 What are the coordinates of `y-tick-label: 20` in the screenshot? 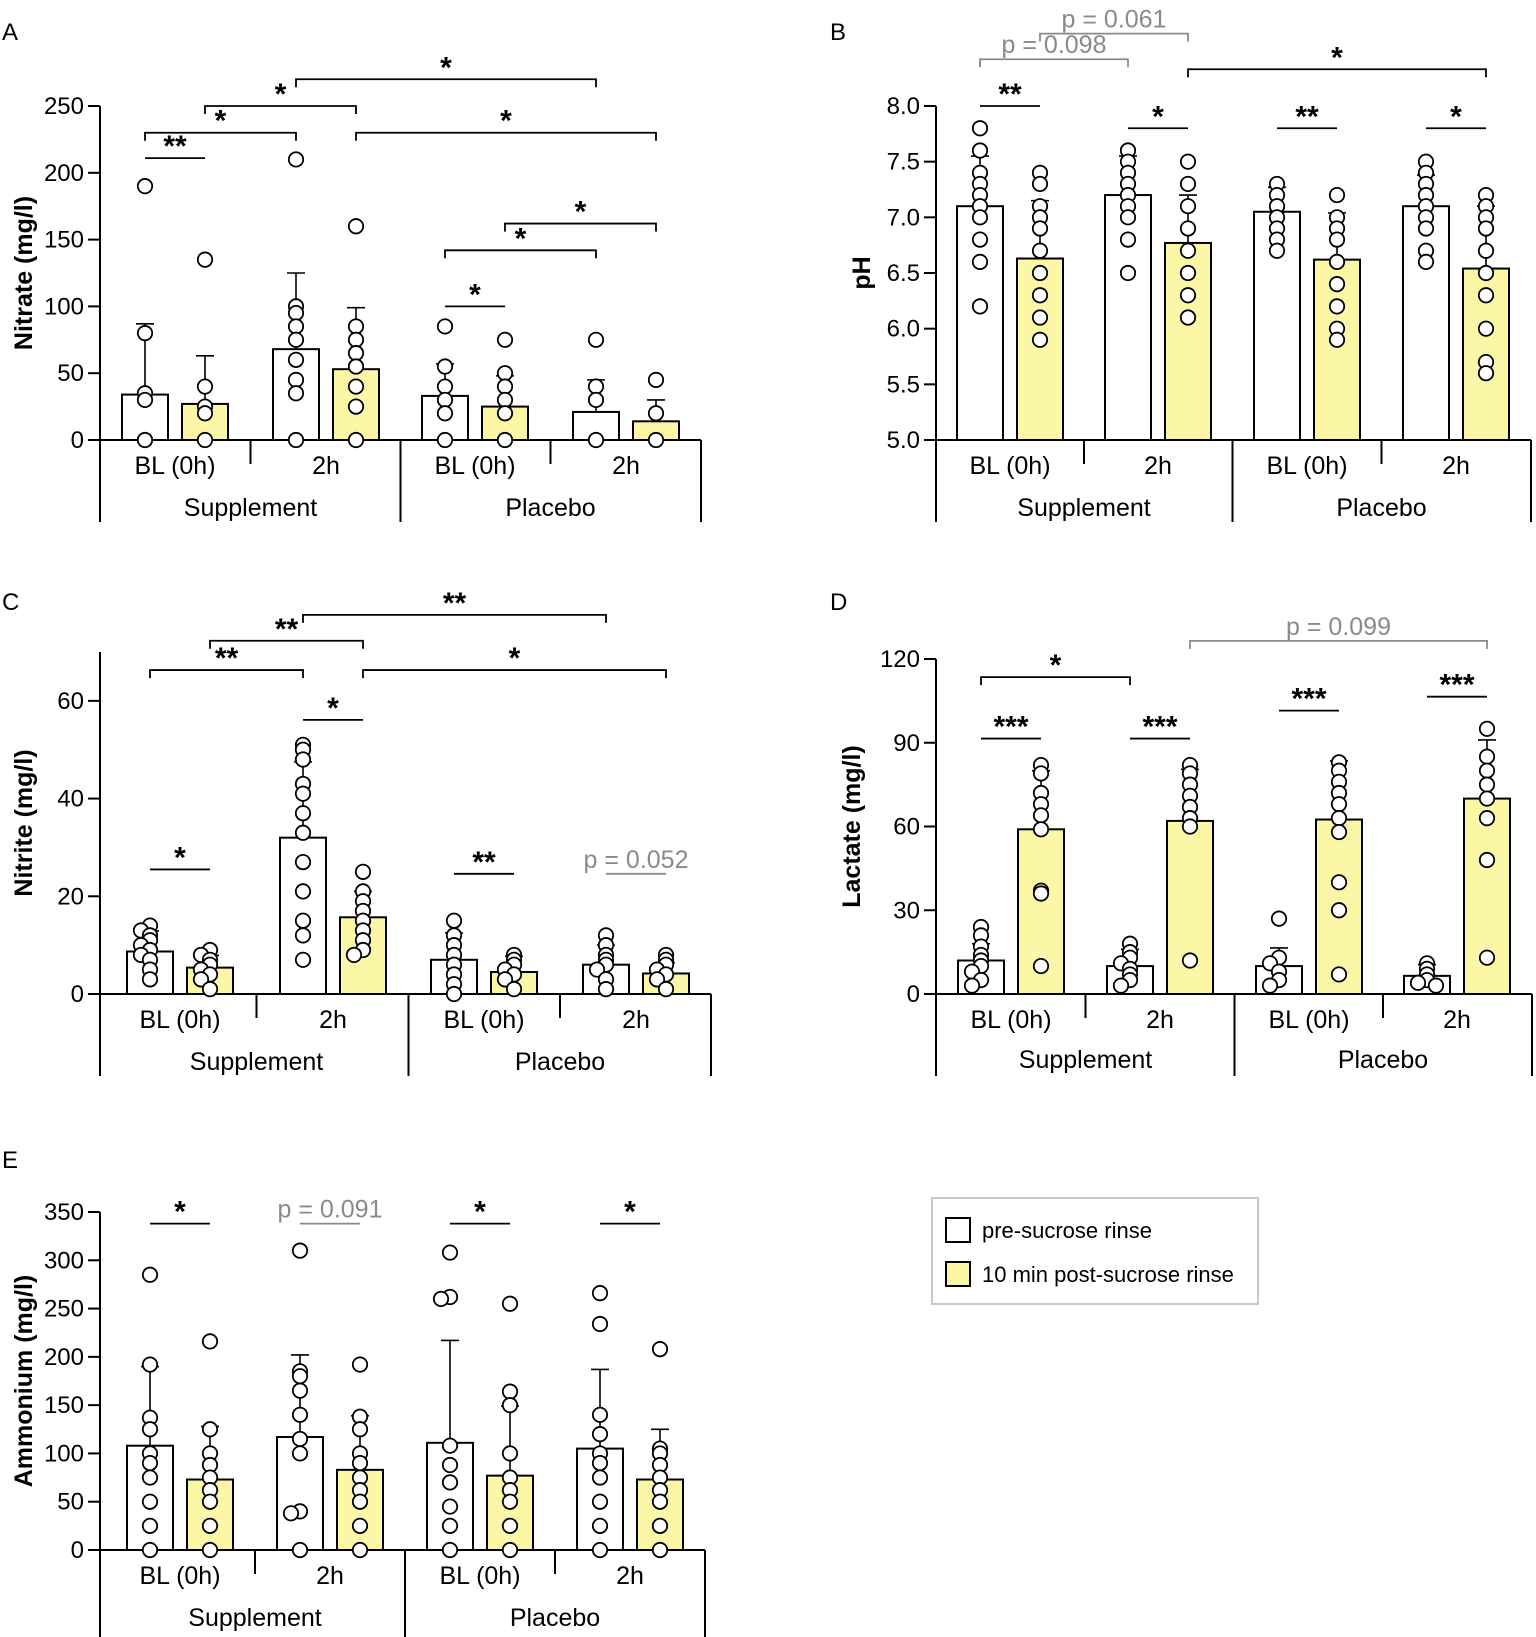 It's located at (70, 896).